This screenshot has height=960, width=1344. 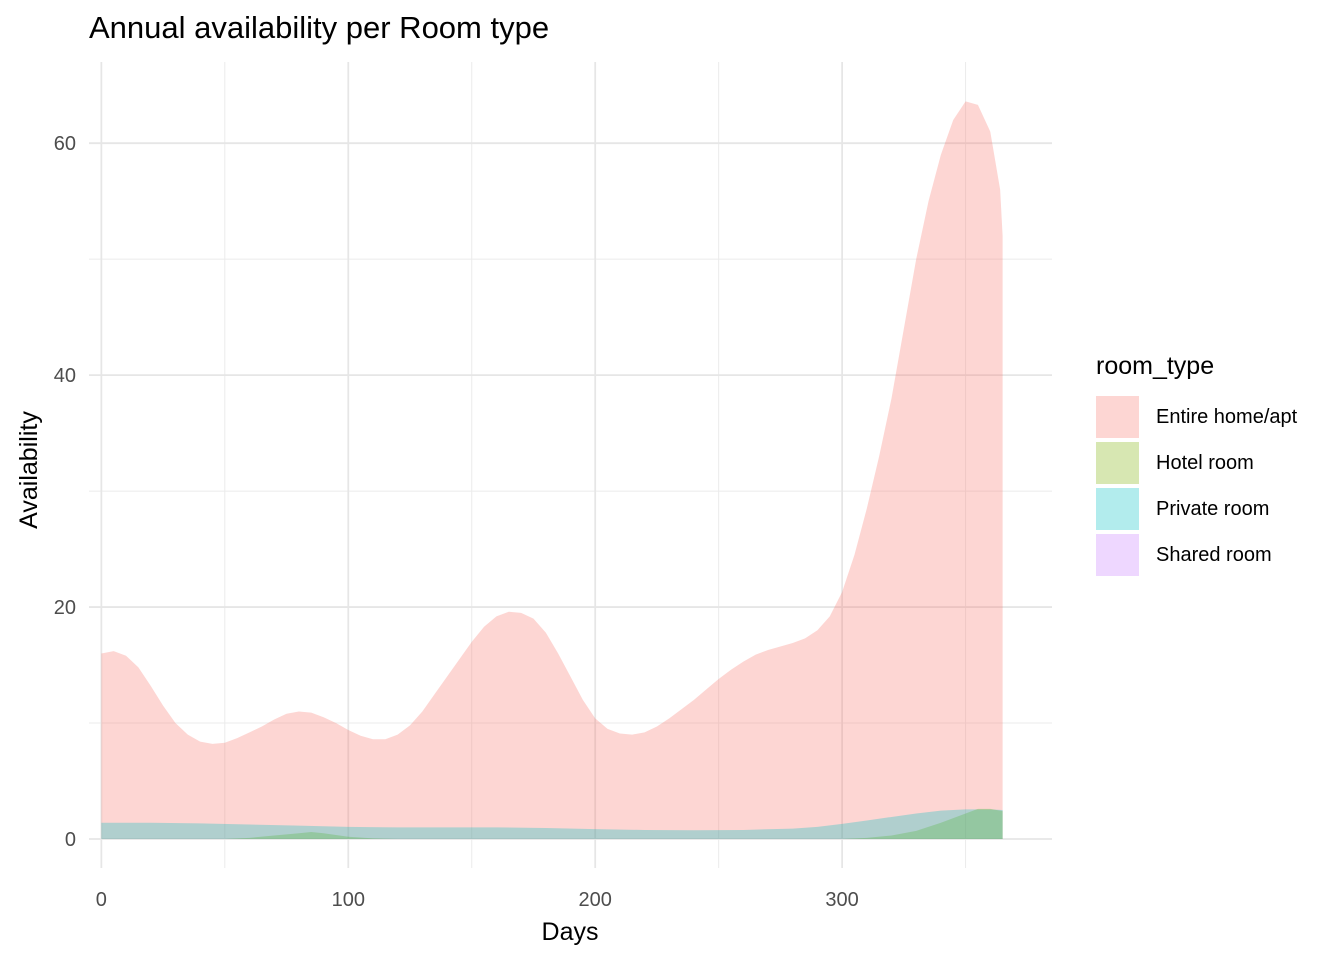 I want to click on legend-title: room_type, so click(x=1155, y=366).